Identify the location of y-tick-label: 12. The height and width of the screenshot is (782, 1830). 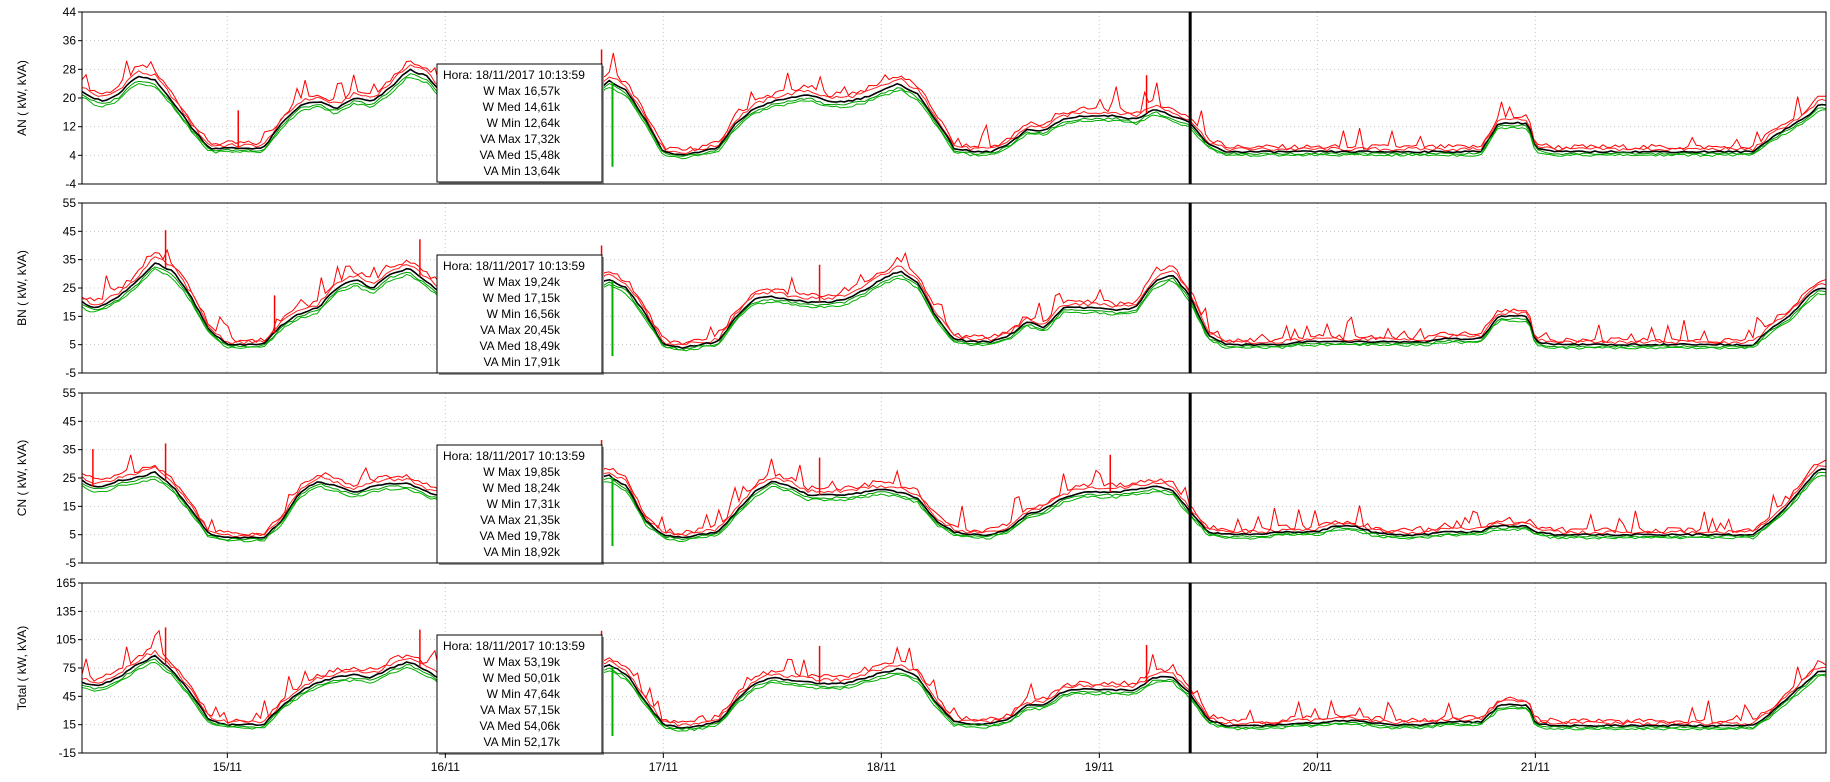
(70, 127).